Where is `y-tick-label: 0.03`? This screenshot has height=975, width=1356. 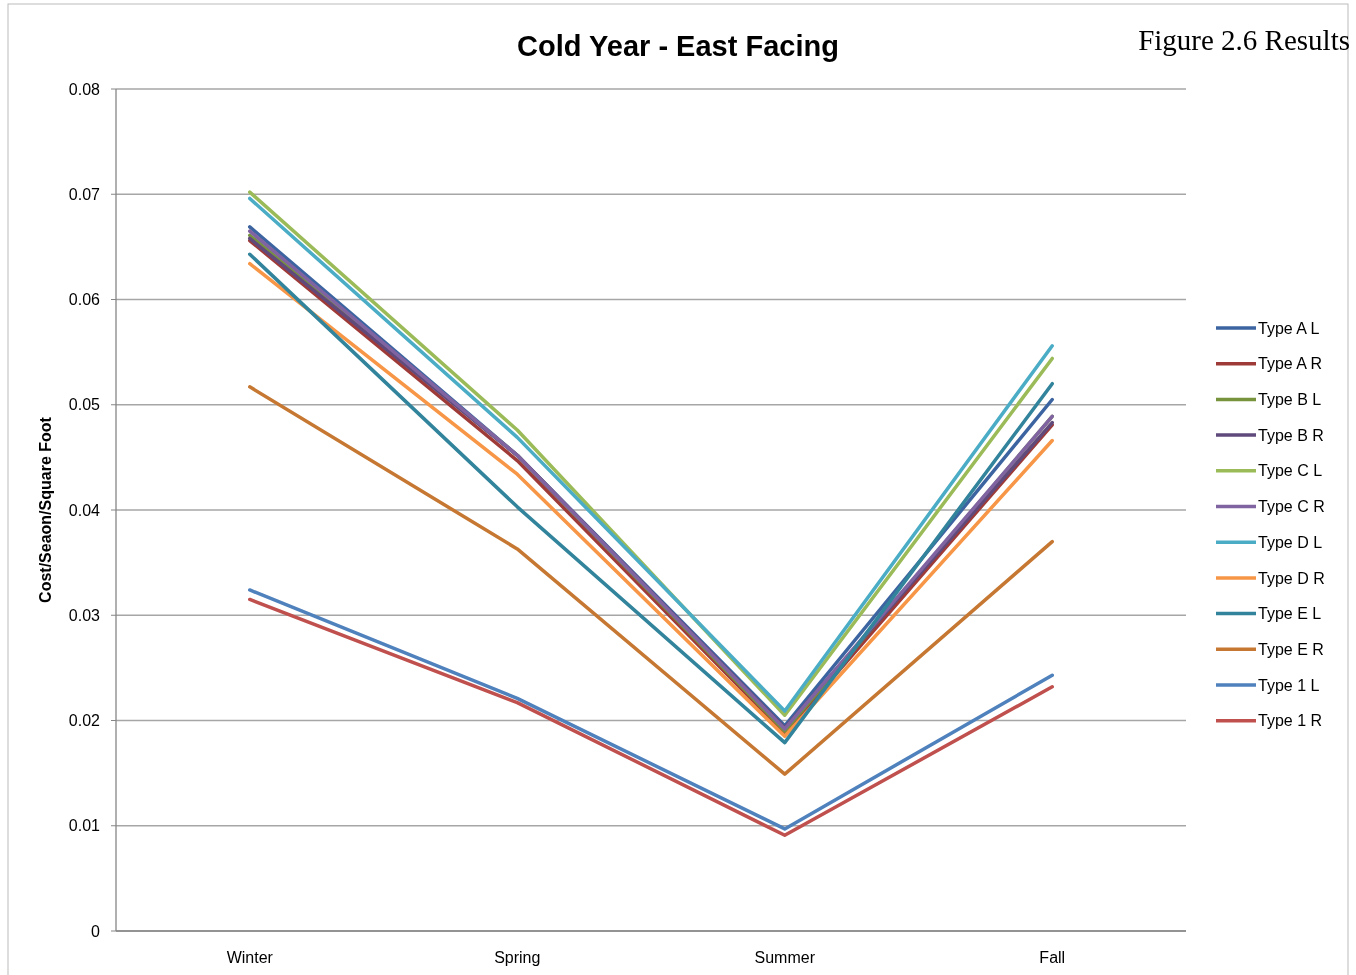 y-tick-label: 0.03 is located at coordinates (84, 615).